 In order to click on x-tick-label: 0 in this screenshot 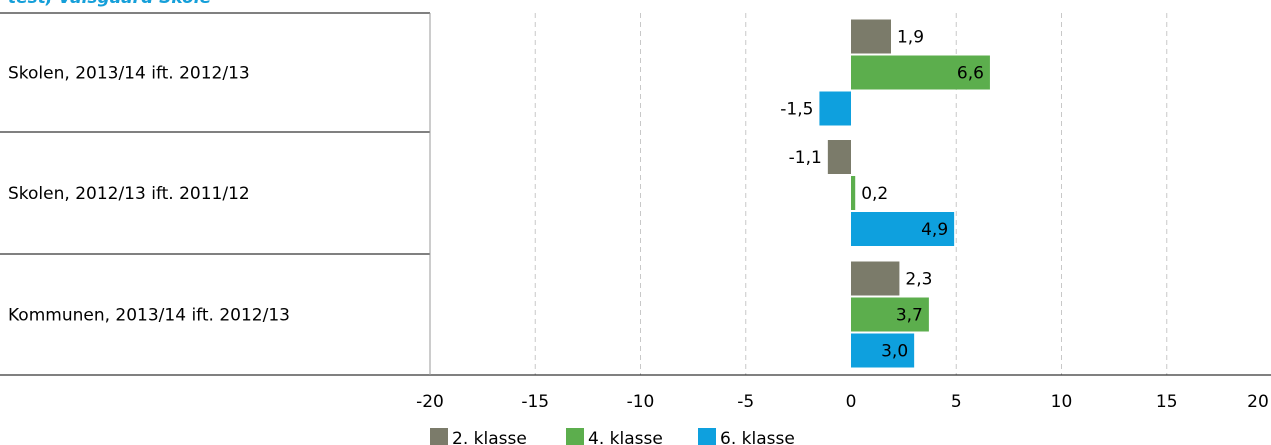, I will do `click(851, 402)`.